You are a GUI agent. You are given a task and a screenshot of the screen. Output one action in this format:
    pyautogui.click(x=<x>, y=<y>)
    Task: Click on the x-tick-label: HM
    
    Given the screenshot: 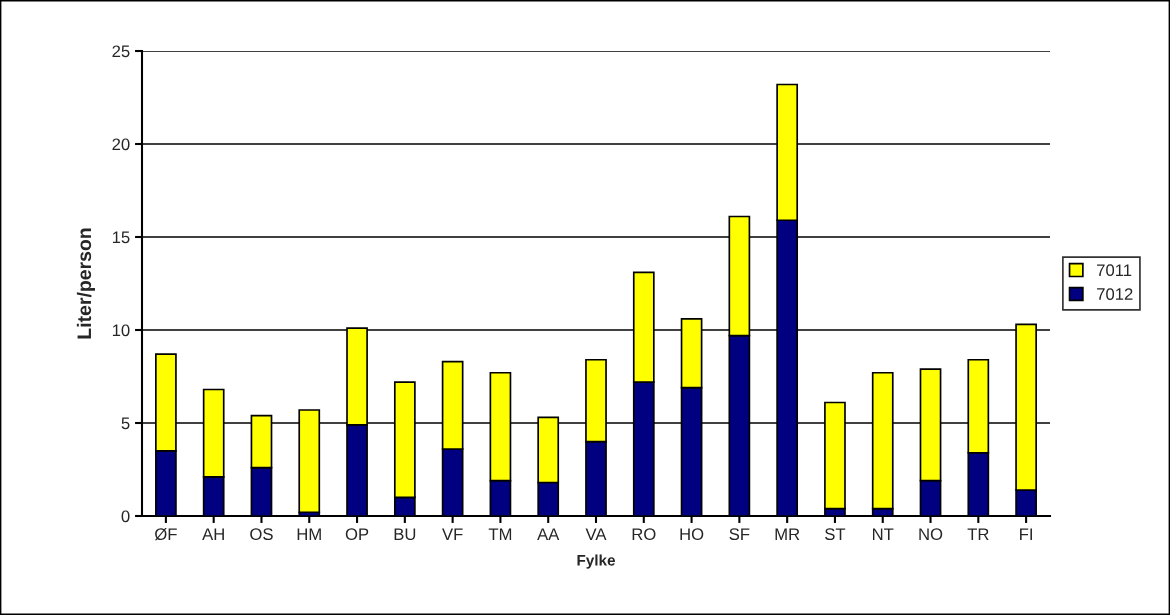 What is the action you would take?
    pyautogui.click(x=309, y=534)
    